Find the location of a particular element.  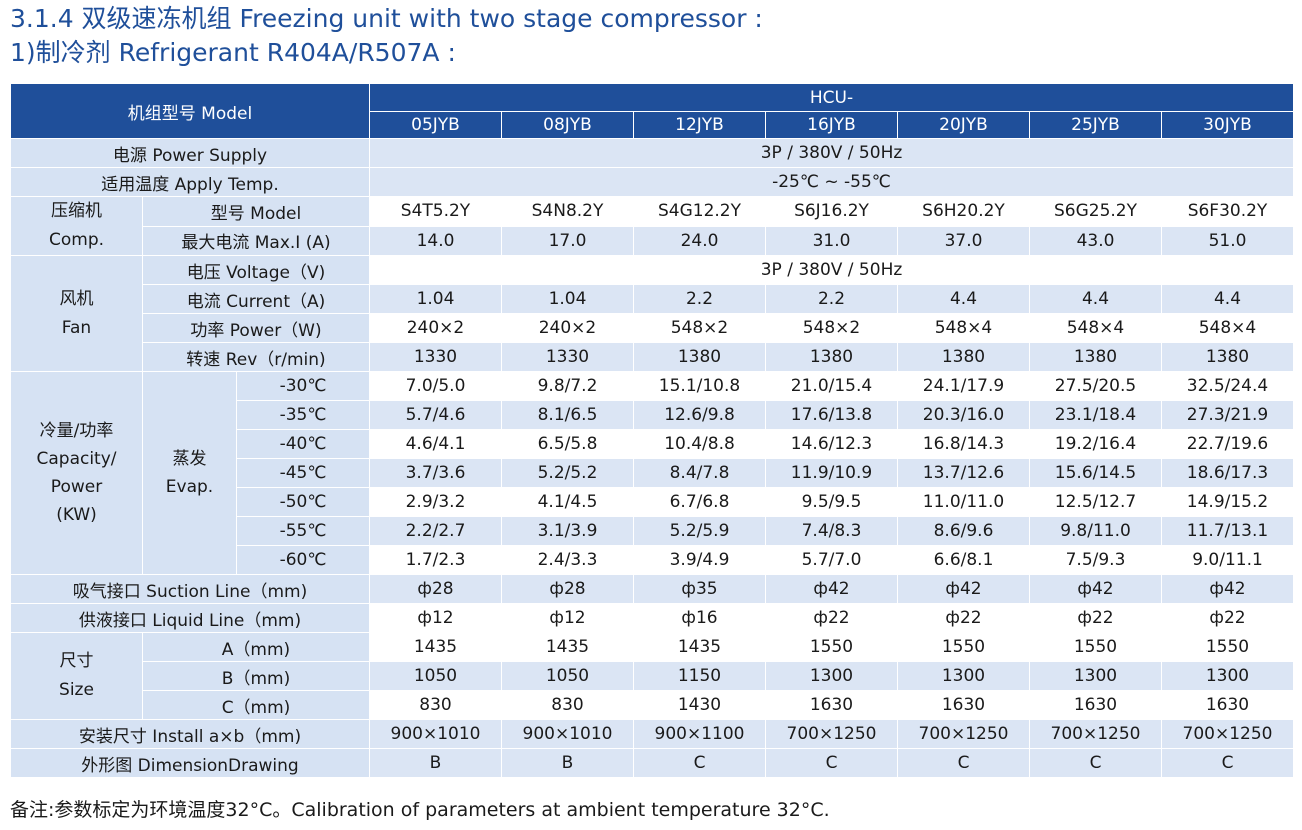

dimension-drawing-label: 外形图 DimensionDrawing is located at coordinates (190, 763).